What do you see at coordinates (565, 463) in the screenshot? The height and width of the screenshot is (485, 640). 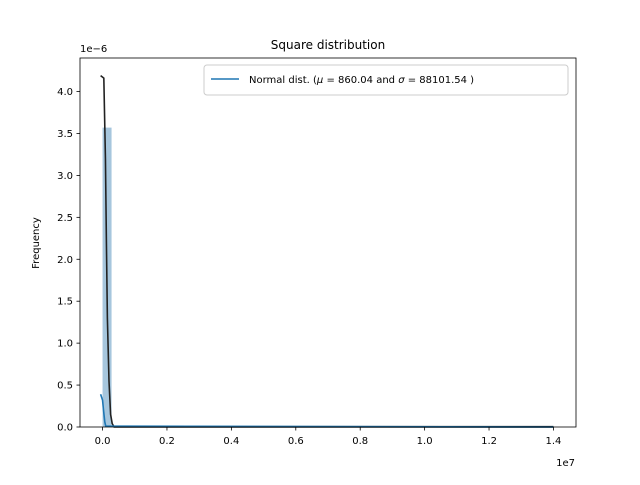 I see `x-offset-label: 1e7` at bounding box center [565, 463].